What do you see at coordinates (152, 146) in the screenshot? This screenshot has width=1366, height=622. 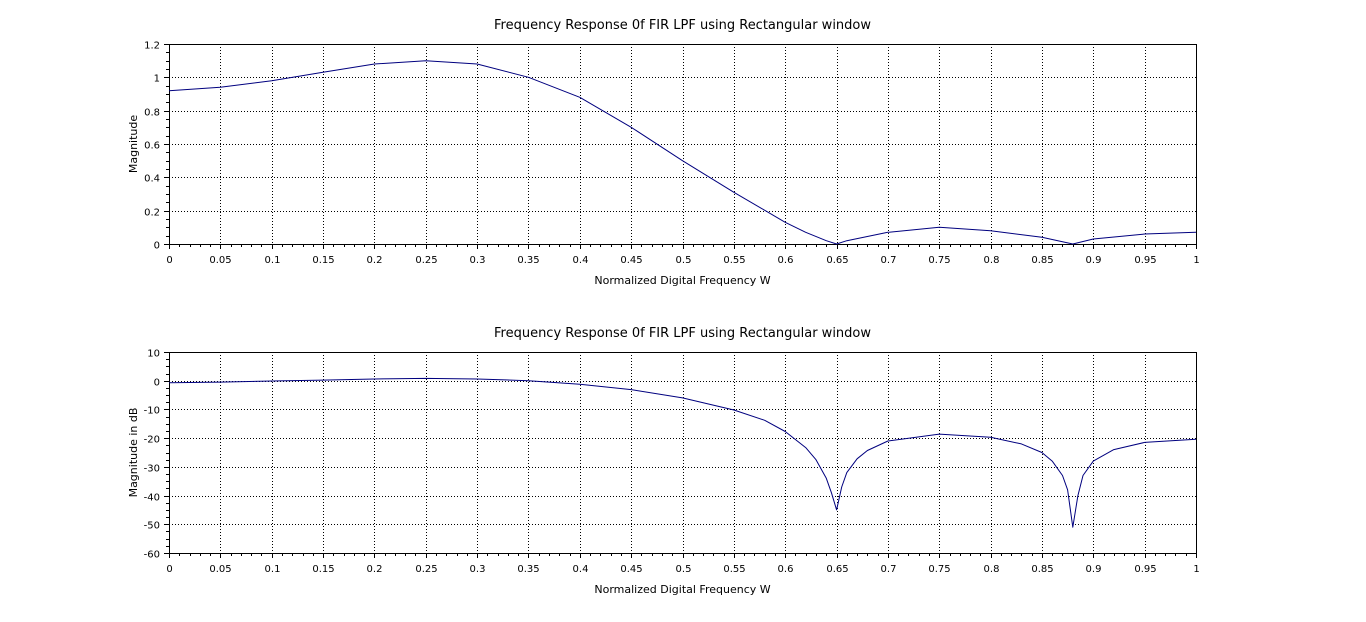 I see `y-tick-label: 0.6` at bounding box center [152, 146].